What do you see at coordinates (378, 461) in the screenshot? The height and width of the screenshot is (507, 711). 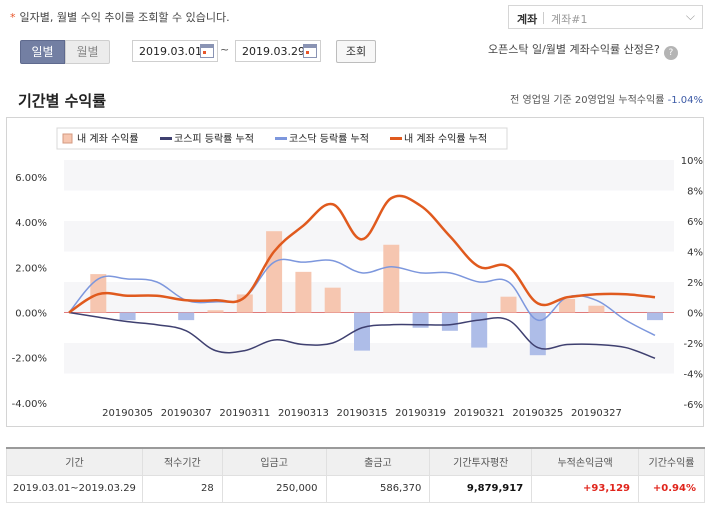 I see `header-cell: 출금고` at bounding box center [378, 461].